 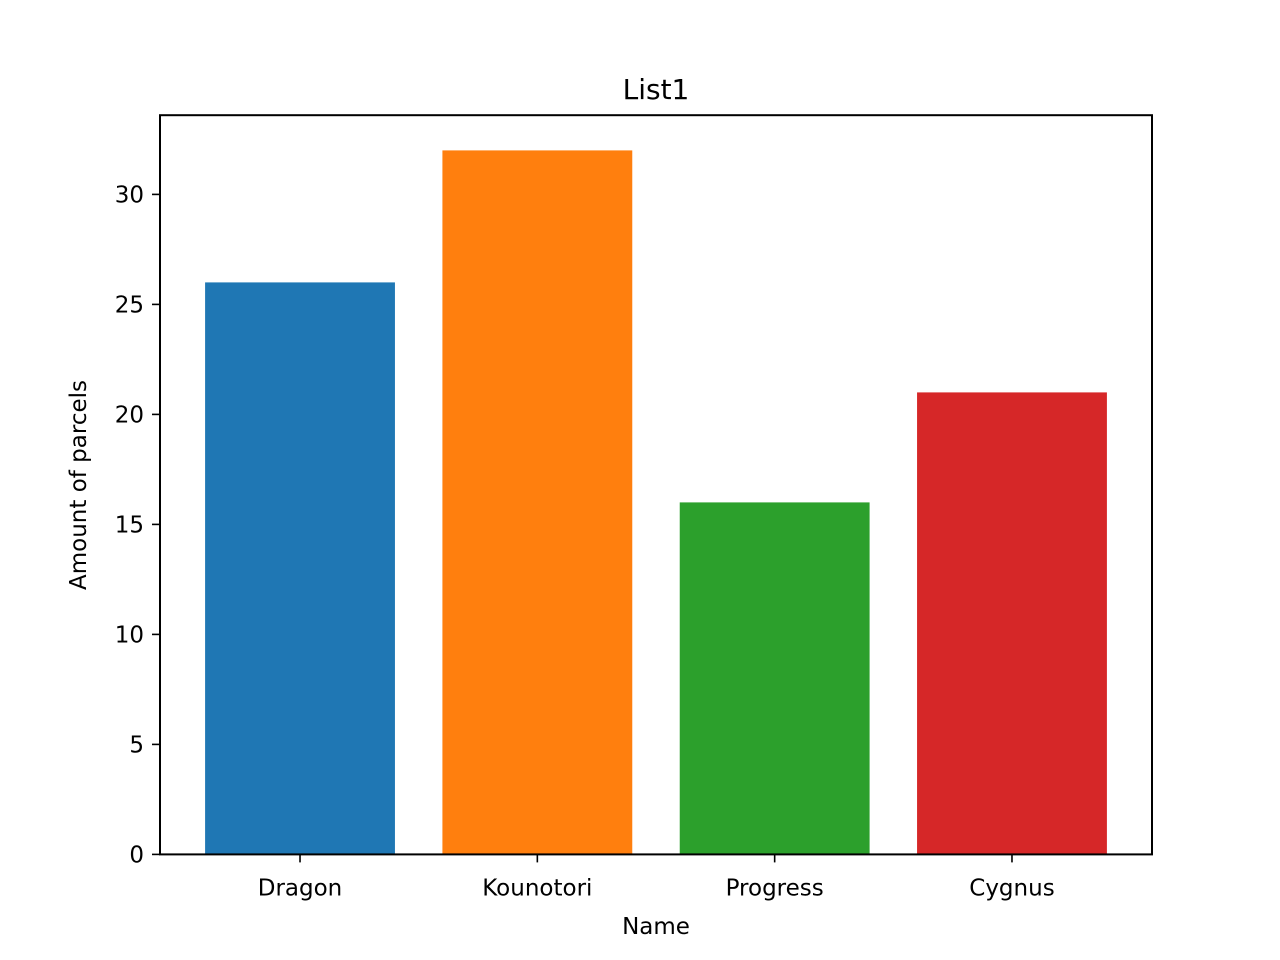 What do you see at coordinates (1011, 888) in the screenshot?
I see `x-tick-label: Cygnus` at bounding box center [1011, 888].